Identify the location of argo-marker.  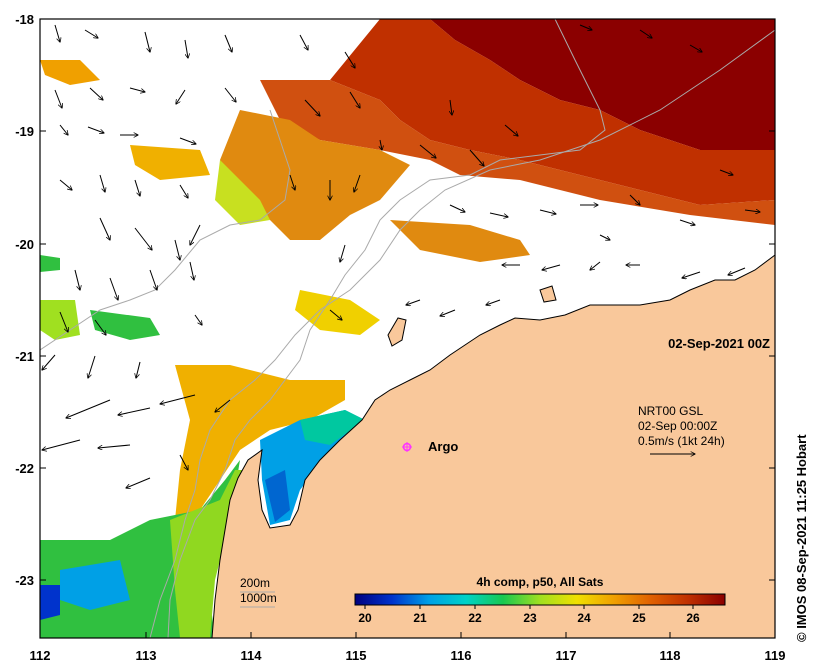
(407, 447).